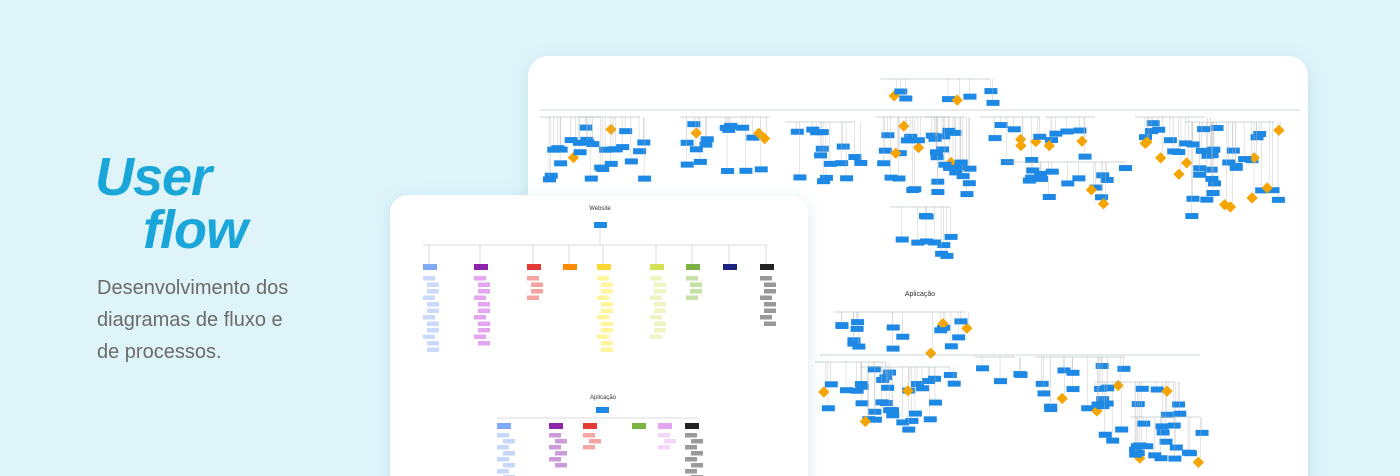  I want to click on section-title: Aplicação, so click(603, 398).